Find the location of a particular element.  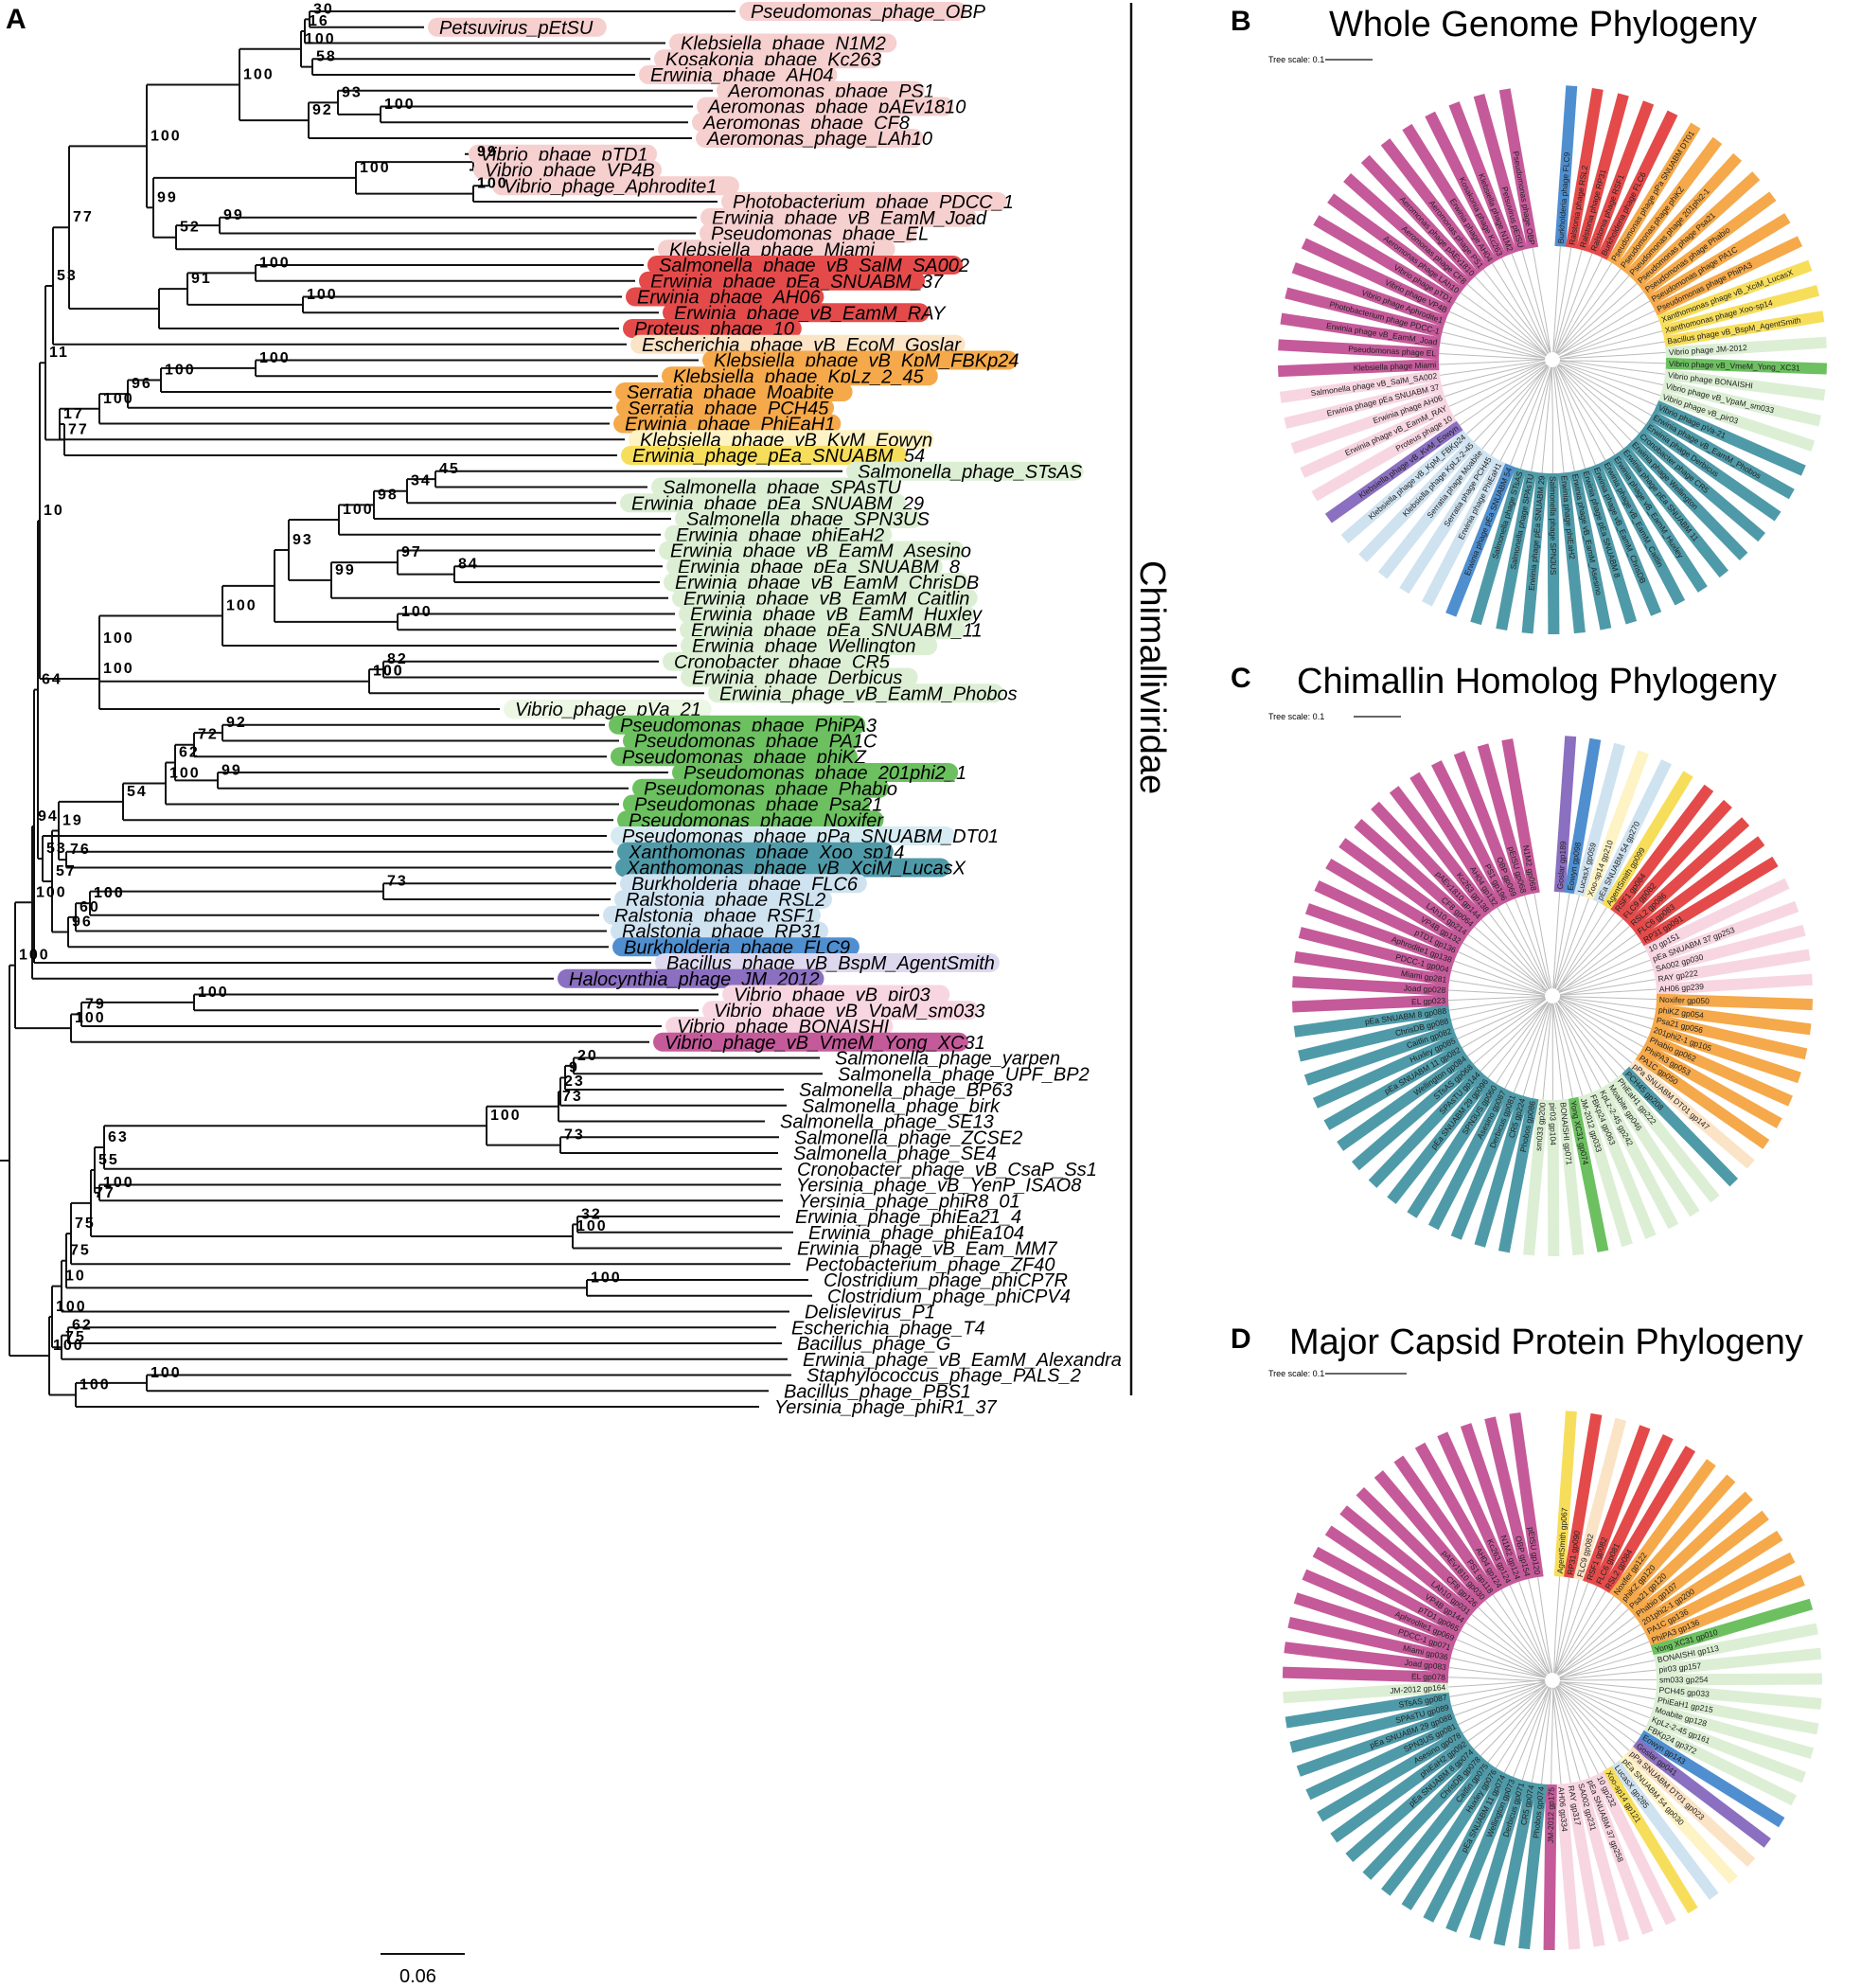

tip: Vibrio_phage_Aphrodite1 is located at coordinates (615, 186).